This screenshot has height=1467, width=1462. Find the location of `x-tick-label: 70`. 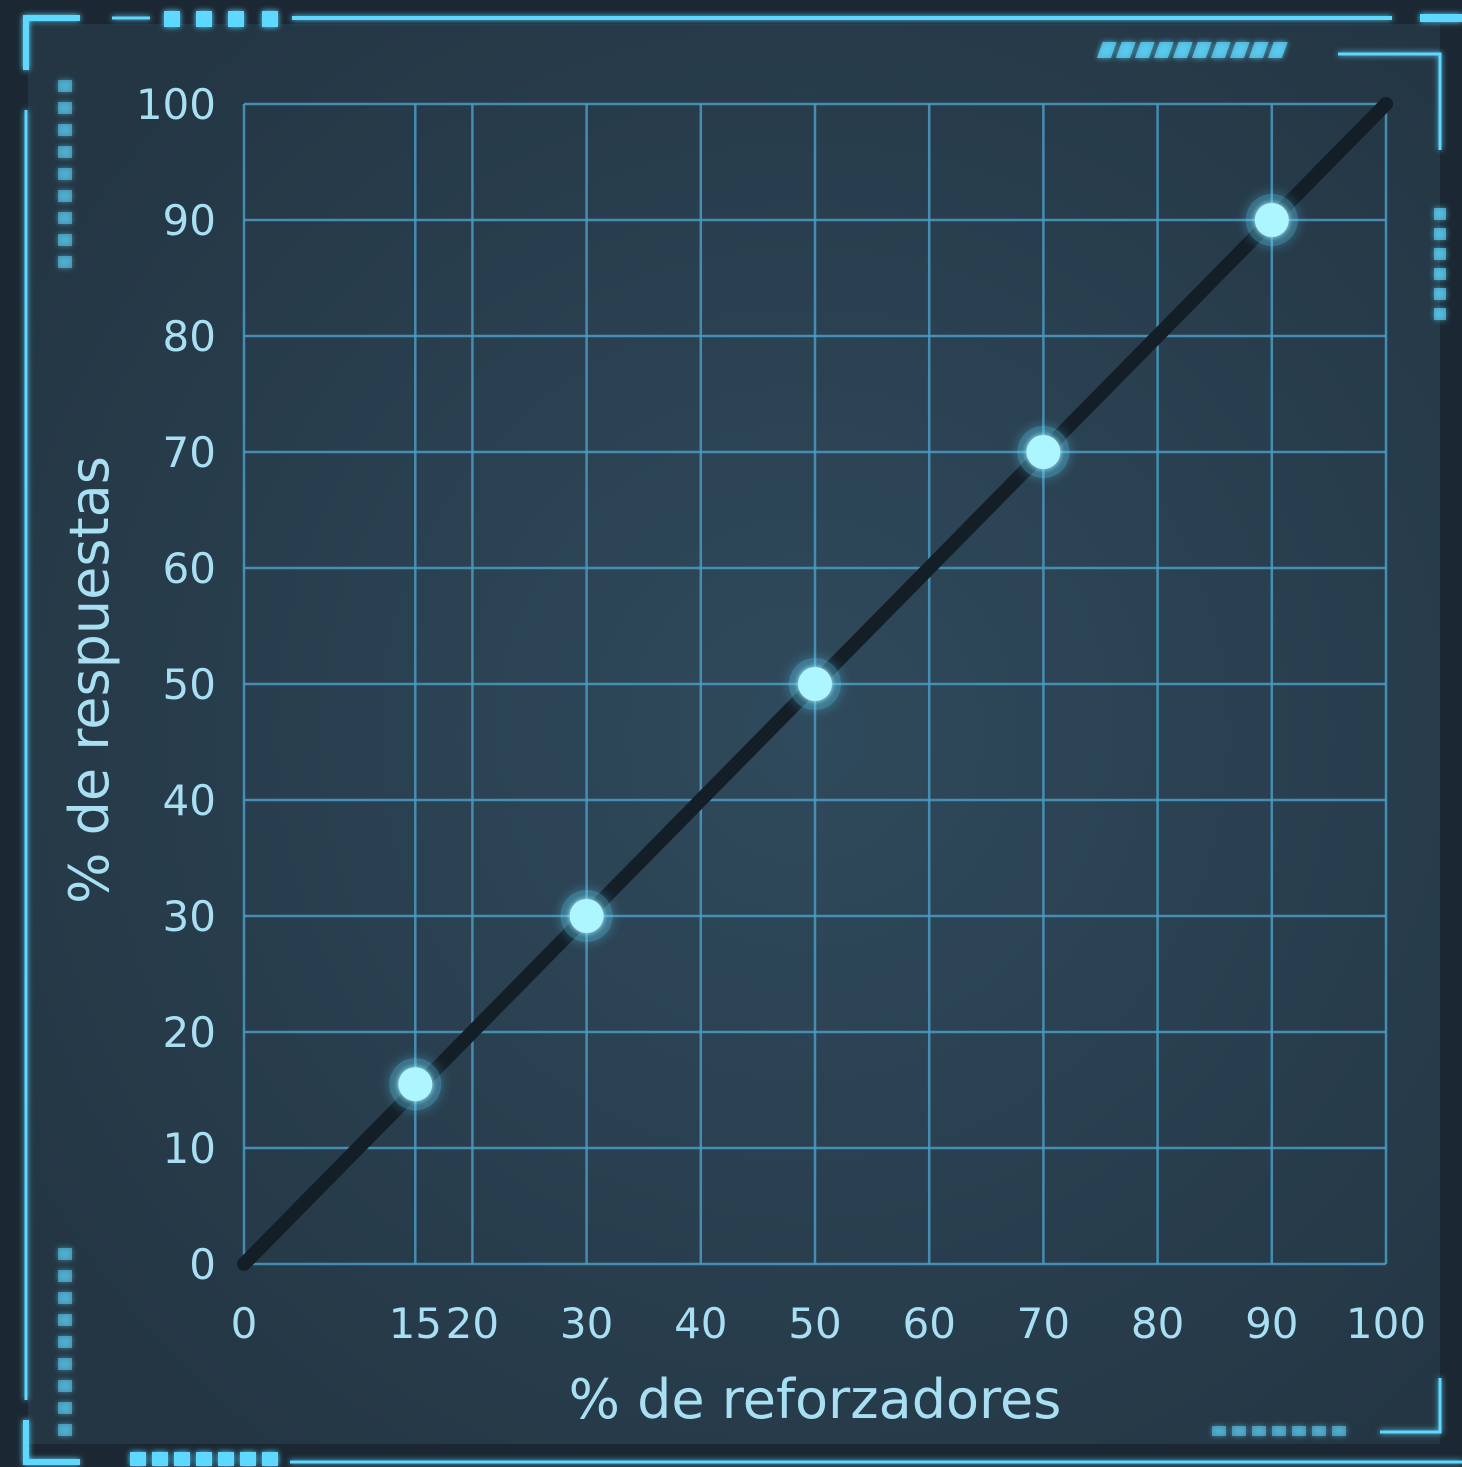

x-tick-label: 70 is located at coordinates (1043, 1323).